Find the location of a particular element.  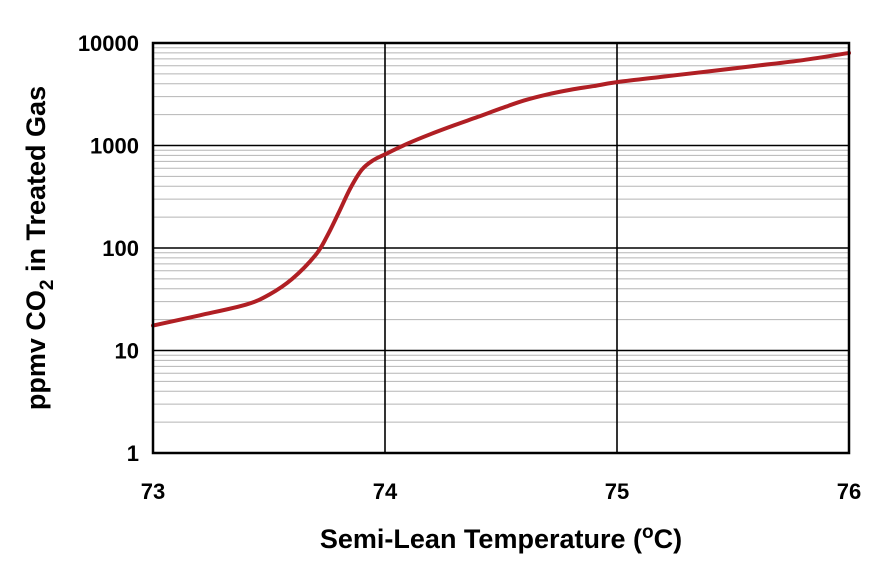

y-axis-tick-labels: 1 10 100 1000 10000 is located at coordinates (108, 248).